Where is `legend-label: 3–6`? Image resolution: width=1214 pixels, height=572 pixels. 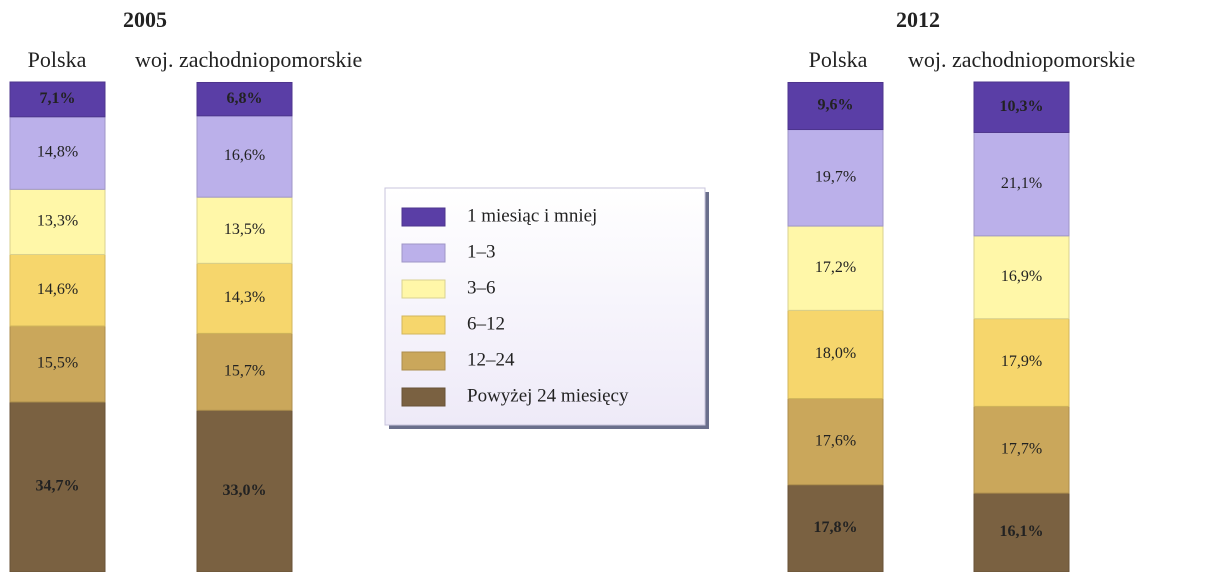 legend-label: 3–6 is located at coordinates (481, 287).